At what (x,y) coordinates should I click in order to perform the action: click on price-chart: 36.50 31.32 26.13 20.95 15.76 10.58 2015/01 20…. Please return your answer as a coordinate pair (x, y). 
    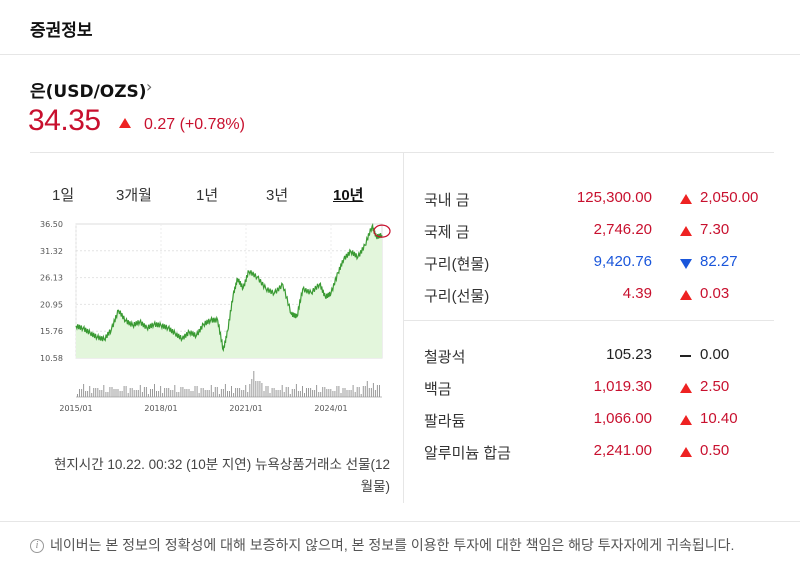
    Looking at the image, I should click on (216, 316).